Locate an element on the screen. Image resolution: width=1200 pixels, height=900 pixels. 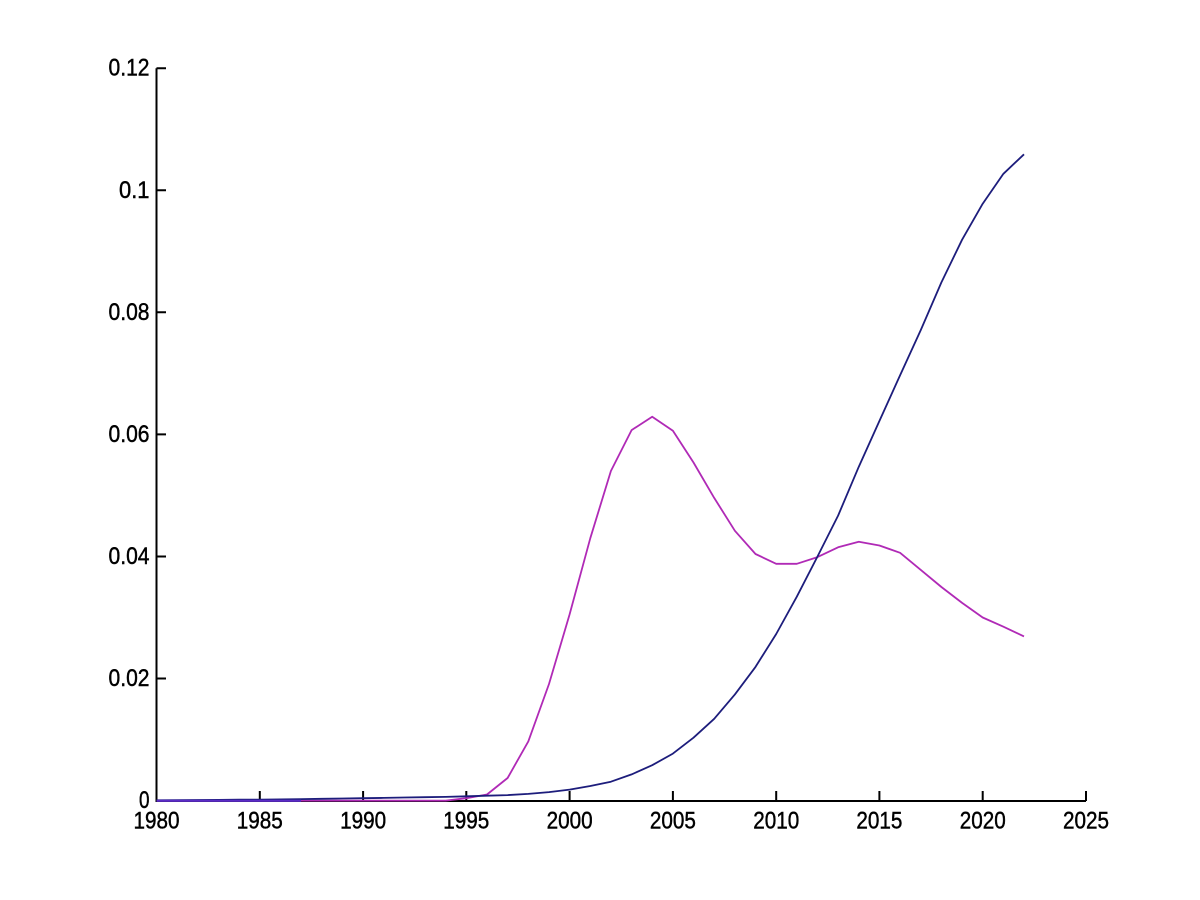
svg-text: 1995 is located at coordinates (466, 821).